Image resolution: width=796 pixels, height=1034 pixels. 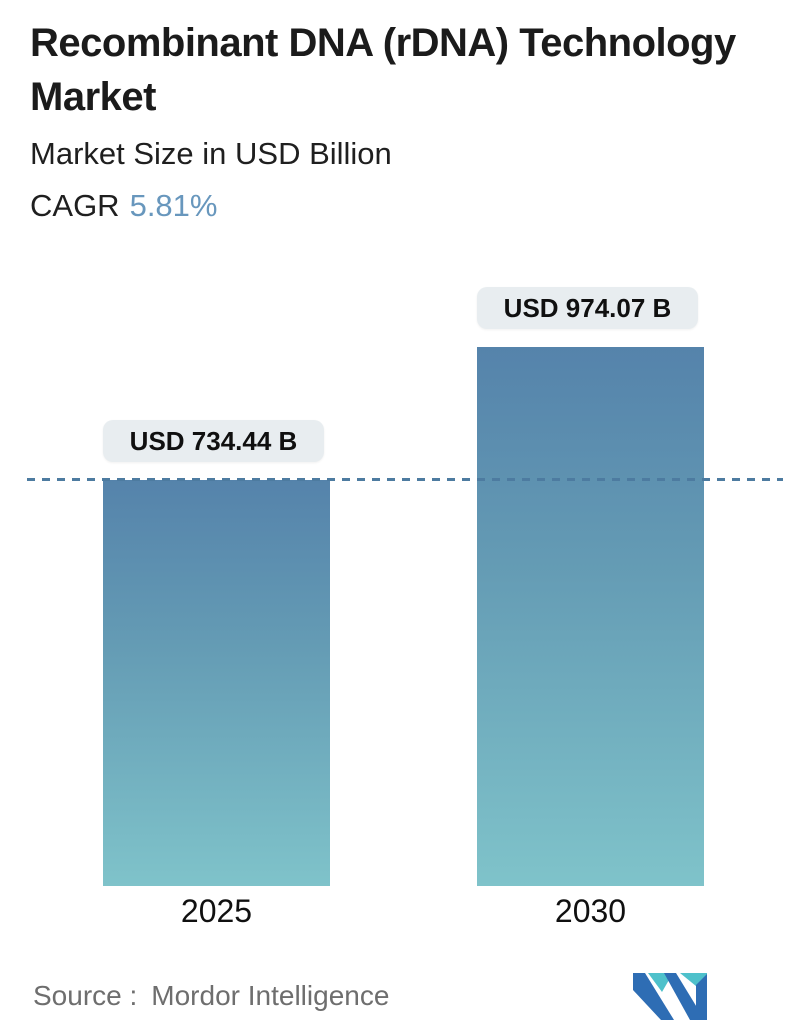 I want to click on tooltip-2030: USD 974.07 B, so click(x=587, y=308).